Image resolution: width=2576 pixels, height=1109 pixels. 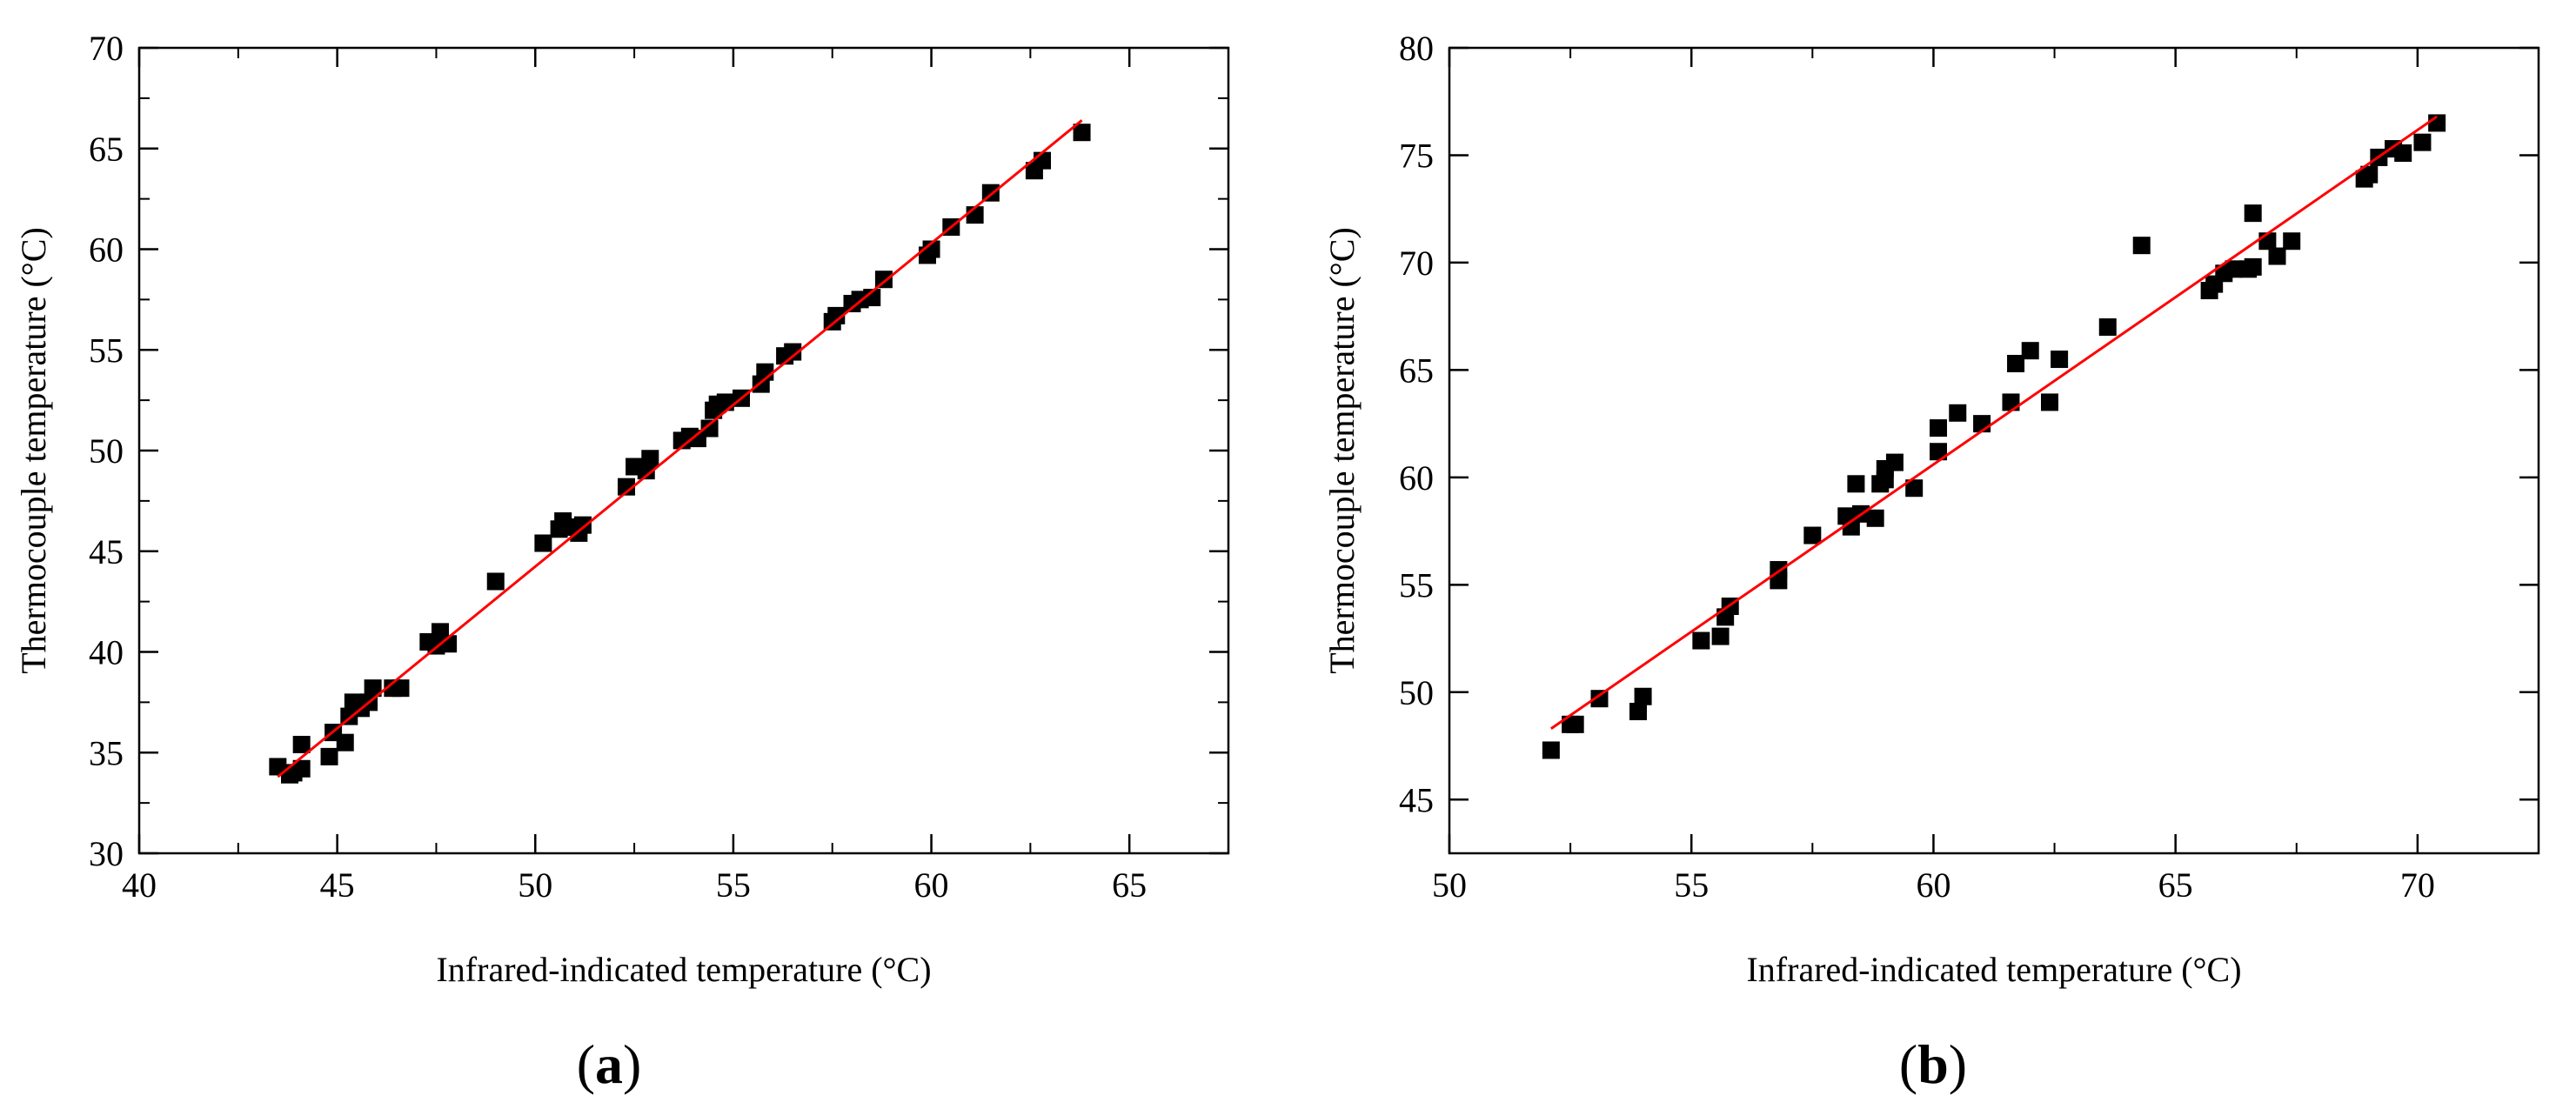 I want to click on y-axis-label-b: Thermocouple temperature (°C), so click(x=1342, y=450).